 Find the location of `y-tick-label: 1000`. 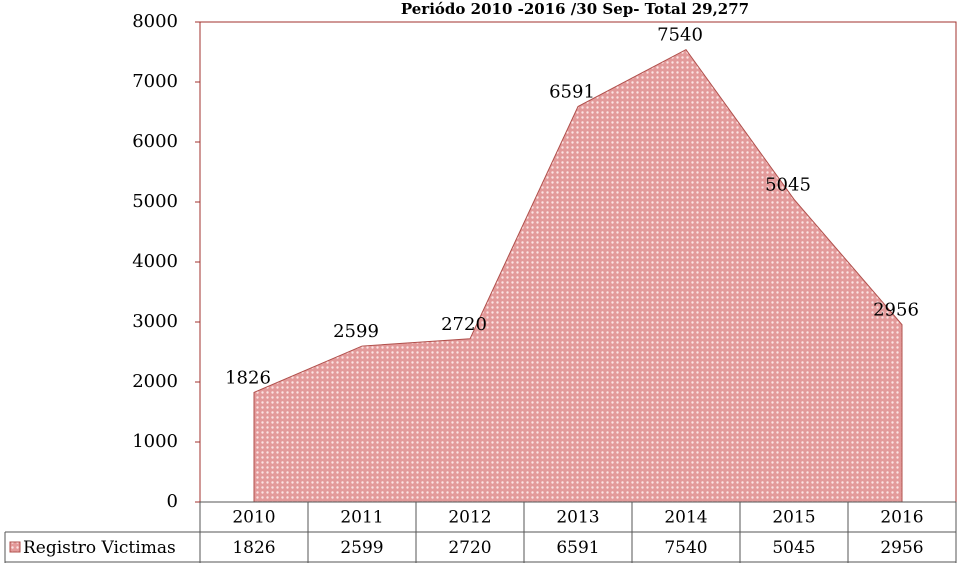

y-tick-label: 1000 is located at coordinates (155, 441).